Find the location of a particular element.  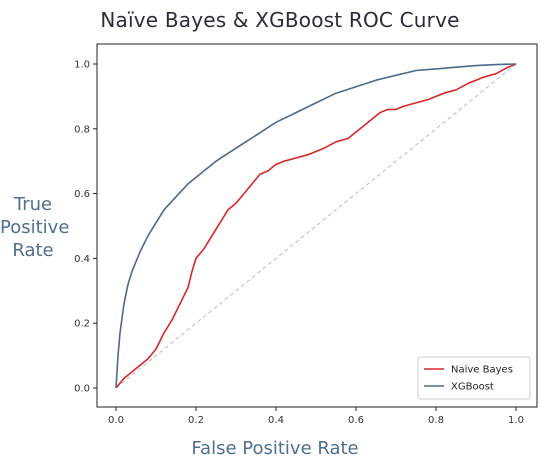

legend-label-naive-bayes: Naive Bayes is located at coordinates (482, 370).